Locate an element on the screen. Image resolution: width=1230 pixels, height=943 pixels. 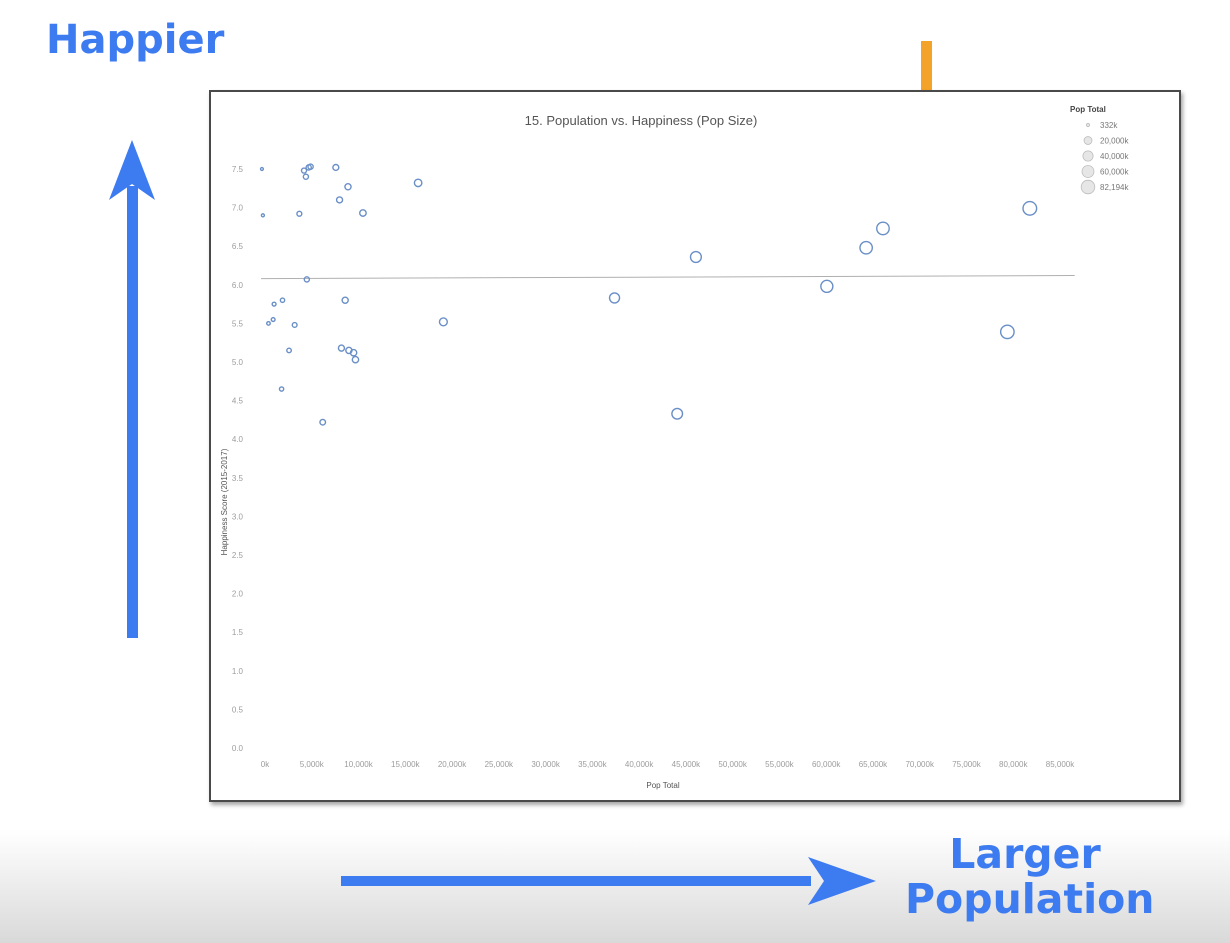
y-tick-label: 2.0 is located at coordinates (238, 594).